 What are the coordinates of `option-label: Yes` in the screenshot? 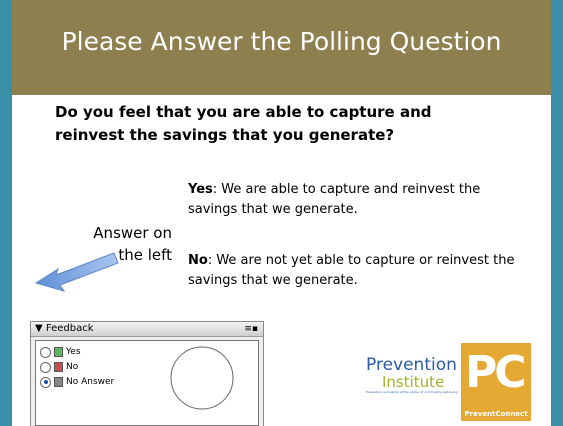 It's located at (200, 189).